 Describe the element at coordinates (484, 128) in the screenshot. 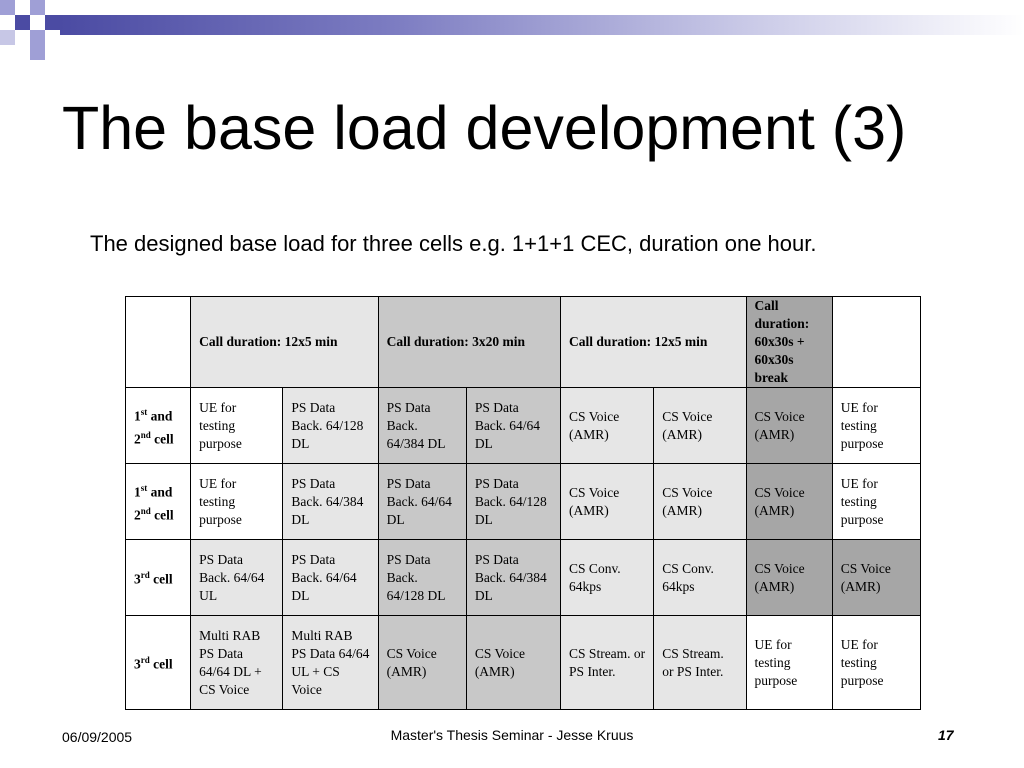

I see `slide-title: The base load development (3)` at that location.